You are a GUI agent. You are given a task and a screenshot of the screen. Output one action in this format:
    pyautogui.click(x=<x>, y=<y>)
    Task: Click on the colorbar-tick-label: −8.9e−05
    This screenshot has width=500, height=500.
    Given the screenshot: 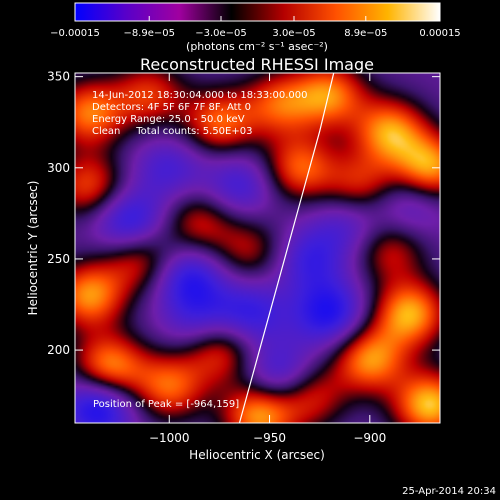 What is the action you would take?
    pyautogui.click(x=149, y=33)
    